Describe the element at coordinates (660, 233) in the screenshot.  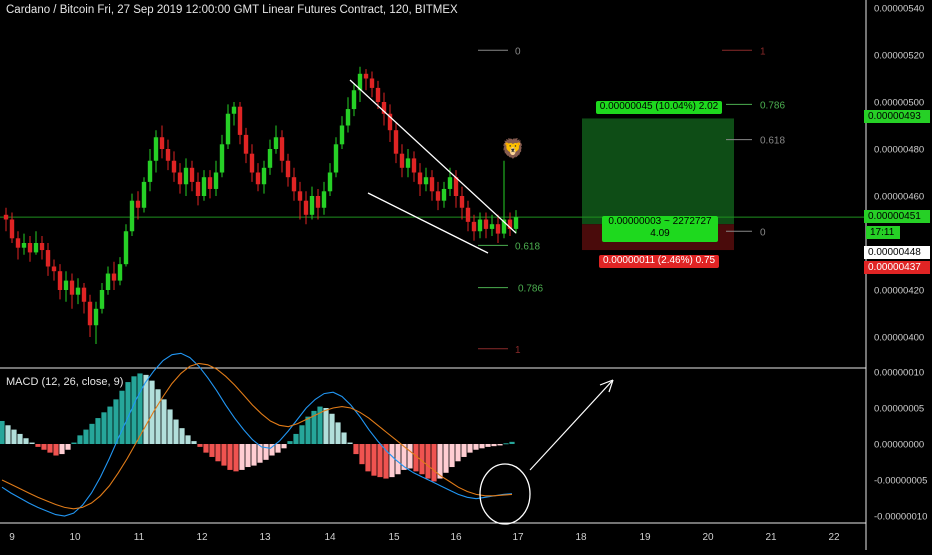
I see `risk-reward-line2: 4.09` at that location.